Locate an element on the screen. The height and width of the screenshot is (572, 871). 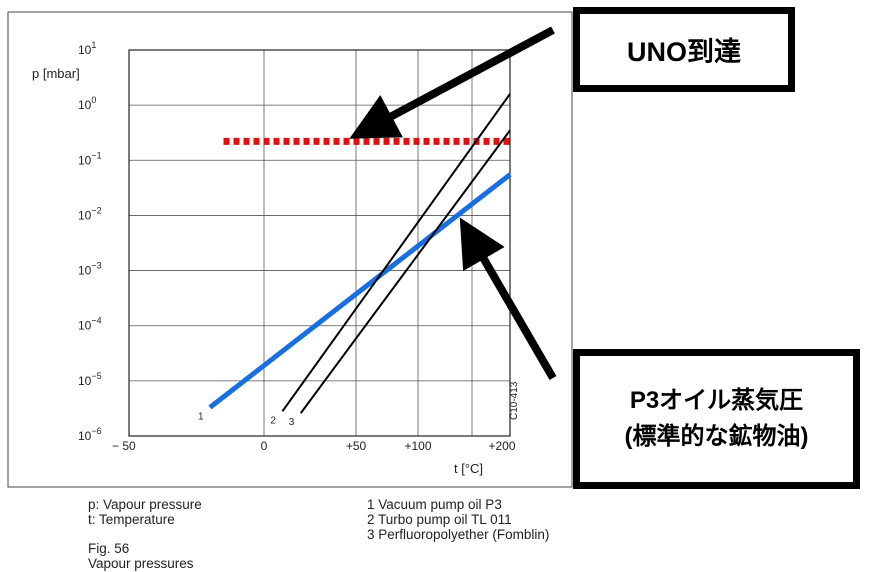
x-axis-label: t [°C] is located at coordinates (468, 468).